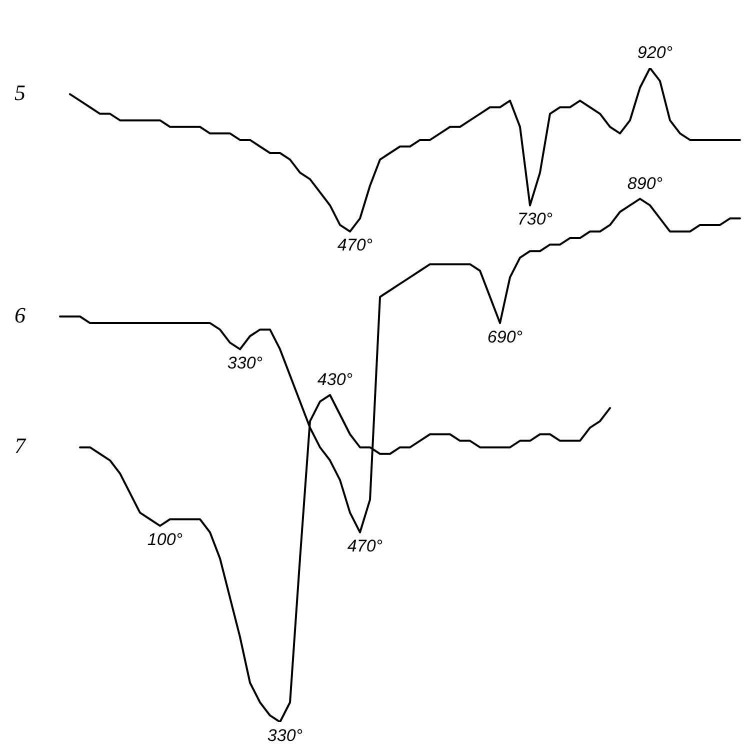 Image resolution: width=744 pixels, height=754 pixels. Describe the element at coordinates (655, 52) in the screenshot. I see `annotation: 920°` at that location.